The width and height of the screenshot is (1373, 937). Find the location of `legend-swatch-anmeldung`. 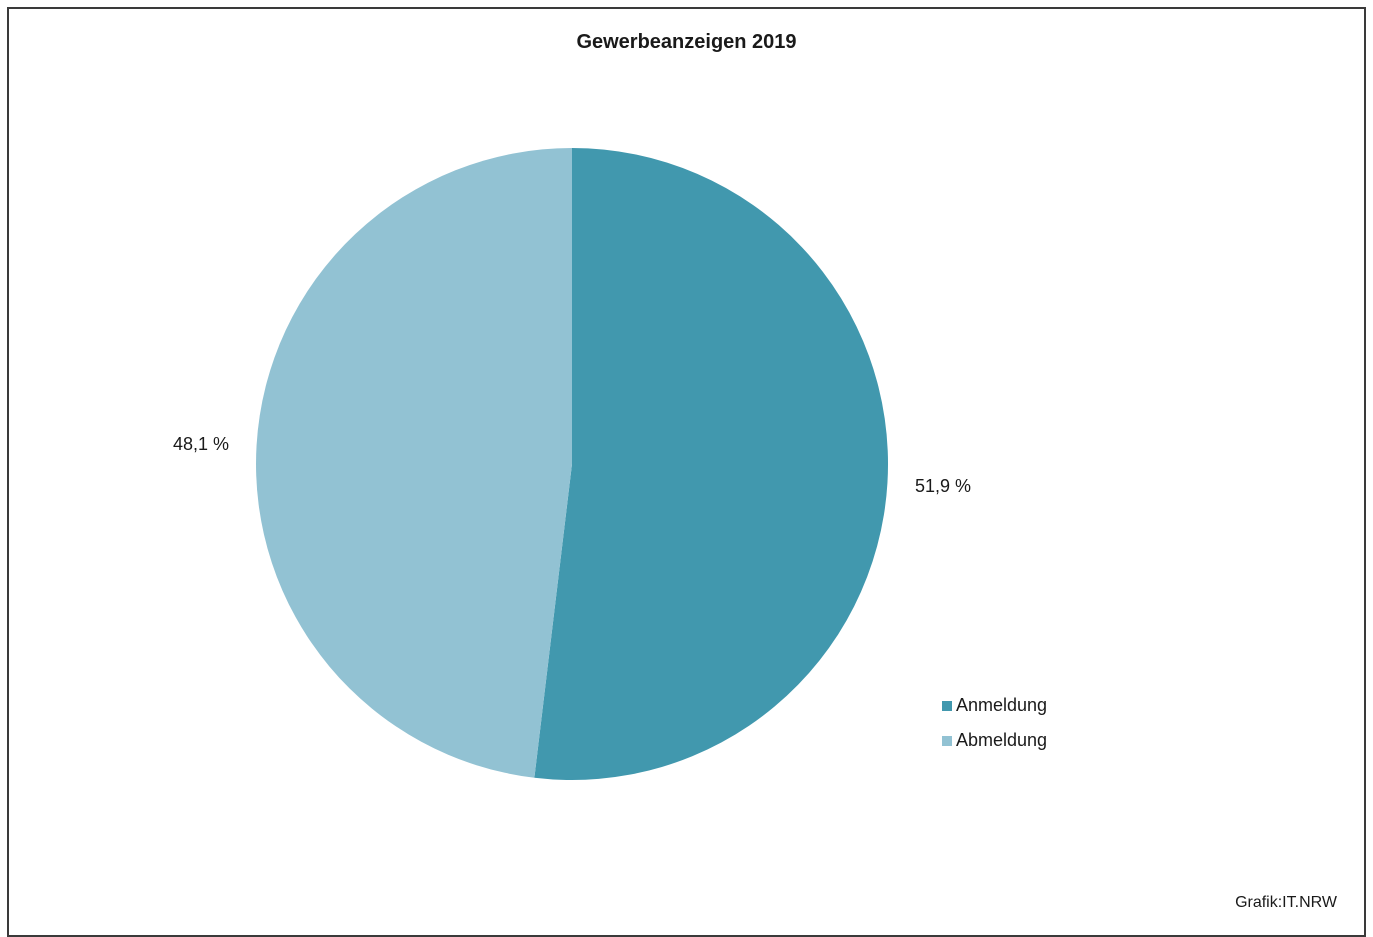

legend-swatch-anmeldung is located at coordinates (947, 705).